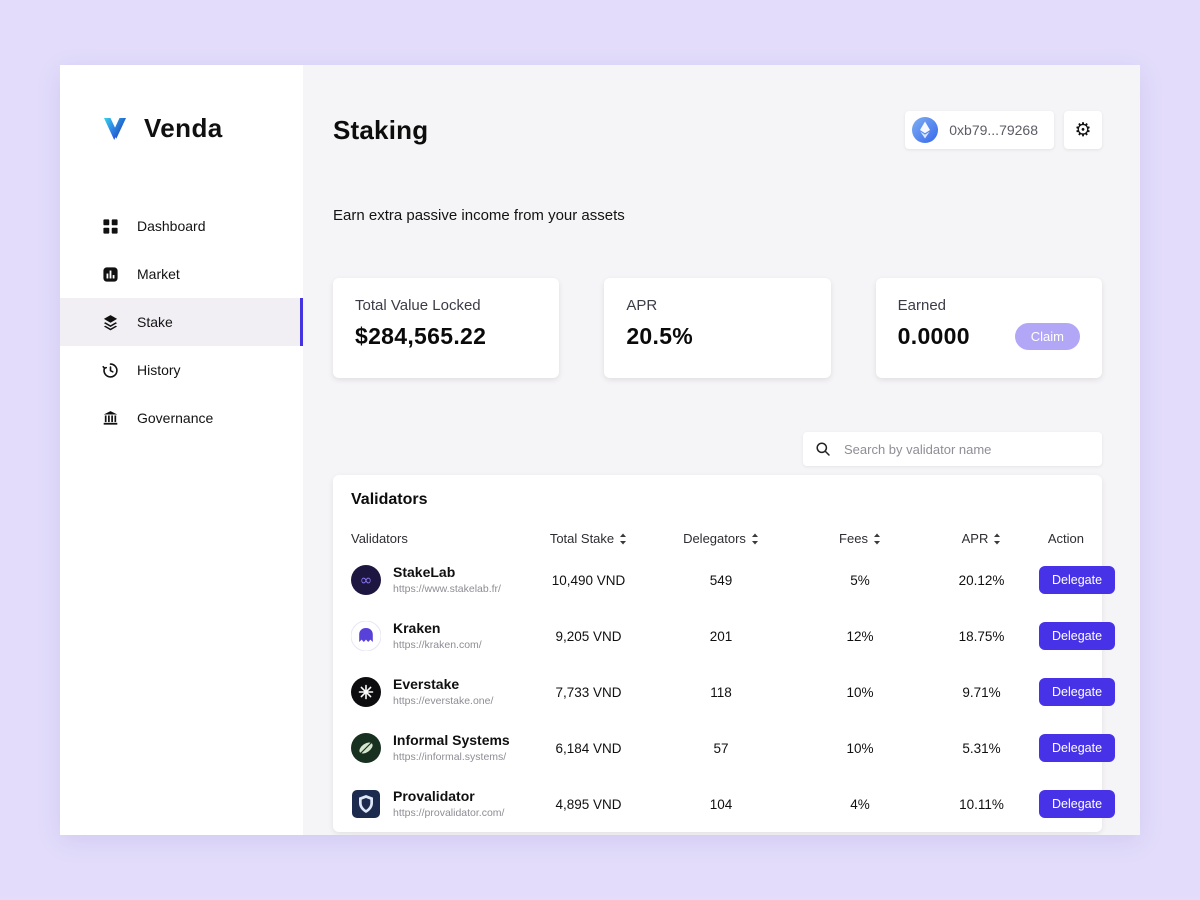 This screenshot has width=1200, height=900. Describe the element at coordinates (721, 748) in the screenshot. I see `delegators-value: 57` at that location.